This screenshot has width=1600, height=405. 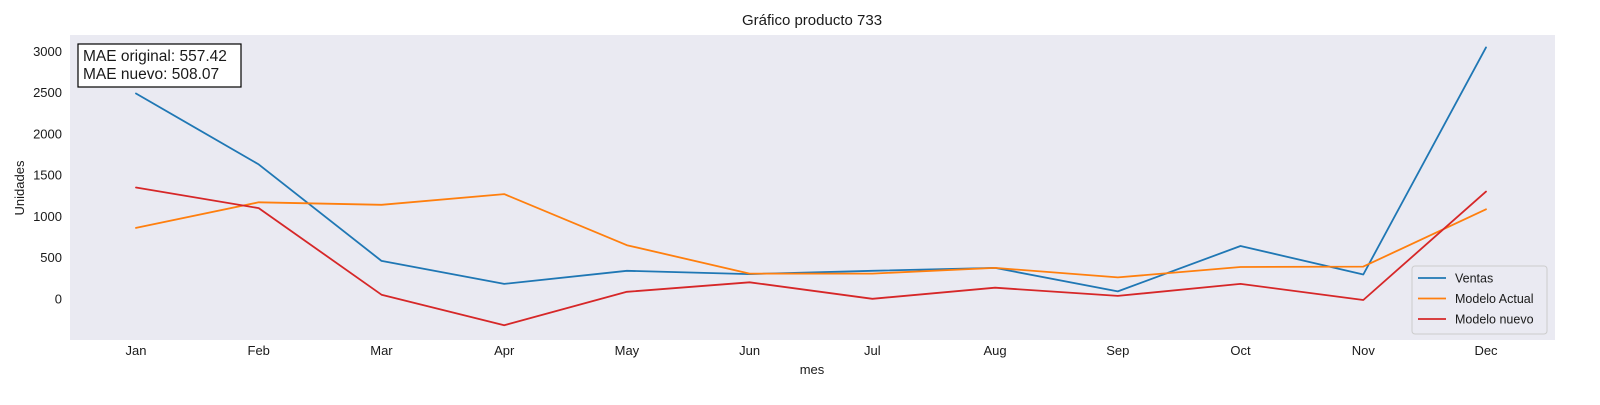 What do you see at coordinates (47, 133) in the screenshot?
I see `y-tick-label: 2000` at bounding box center [47, 133].